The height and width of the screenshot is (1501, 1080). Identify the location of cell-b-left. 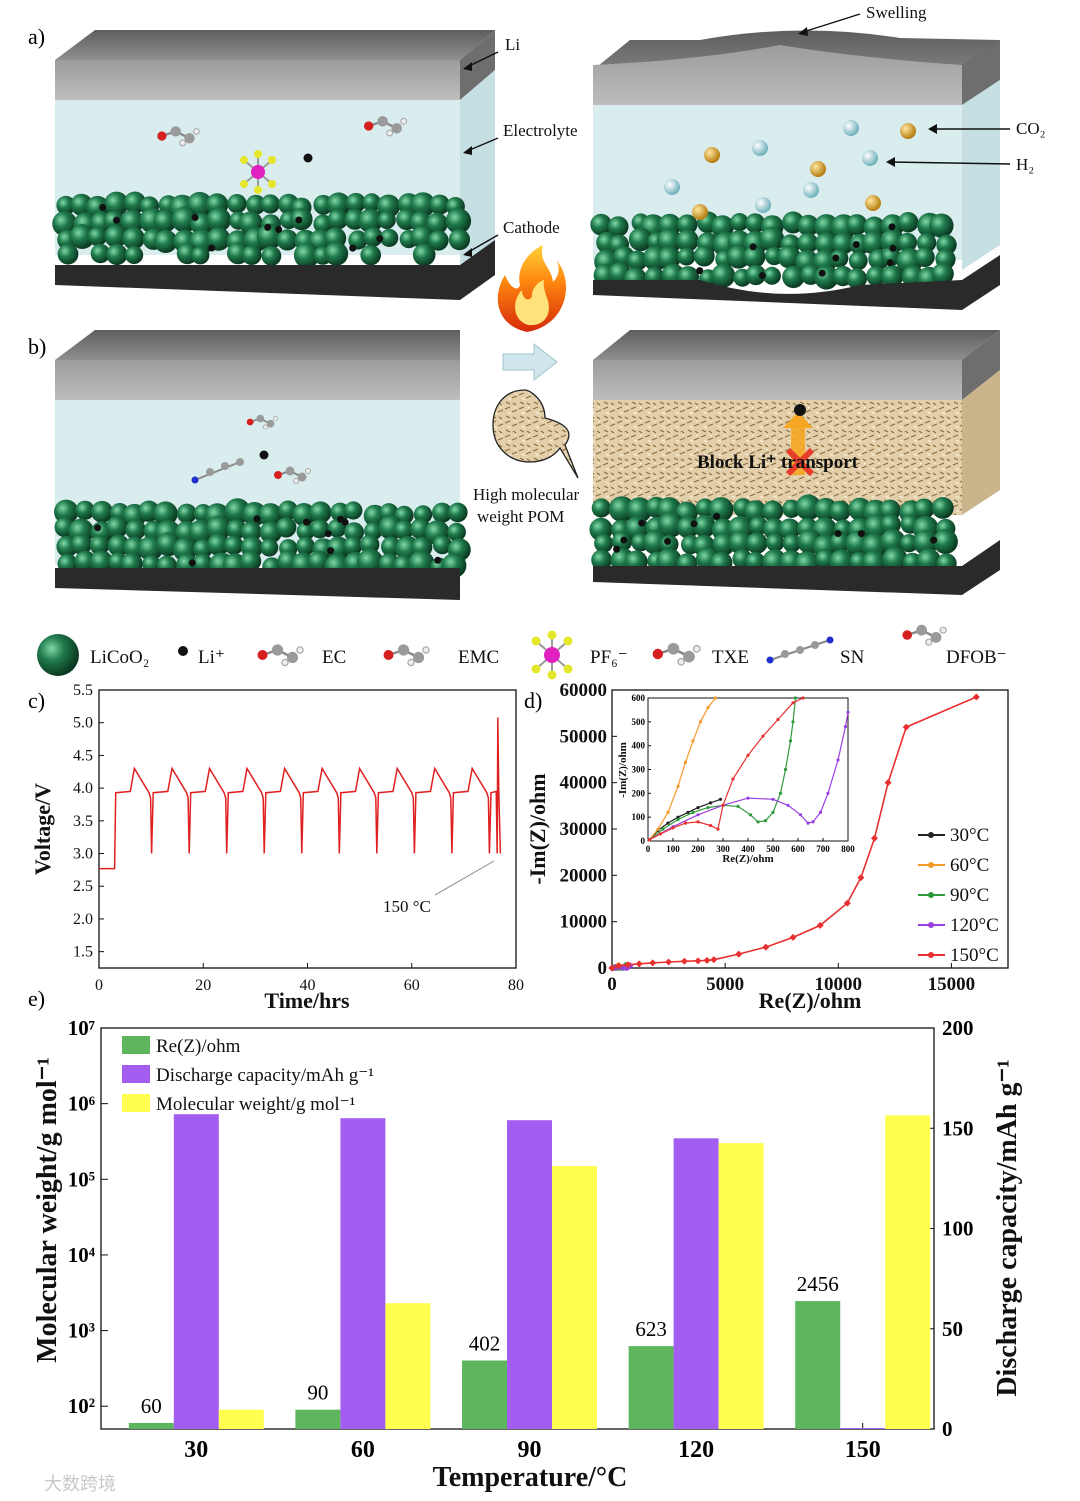
(262, 465).